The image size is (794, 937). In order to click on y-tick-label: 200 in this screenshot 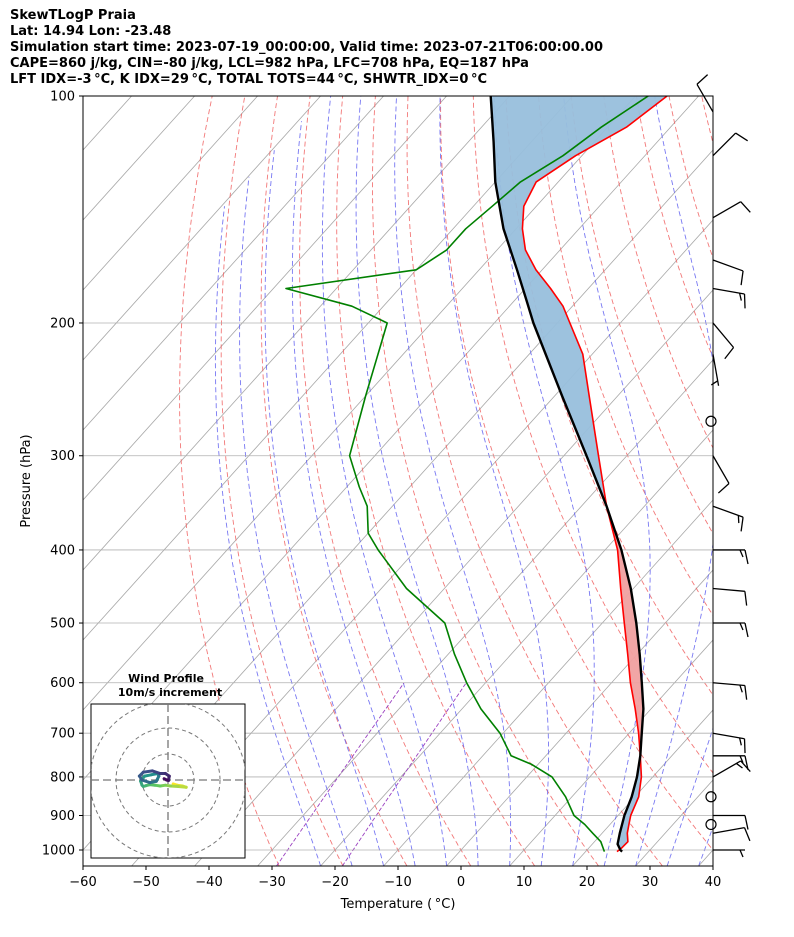, I will do `click(62, 323)`.